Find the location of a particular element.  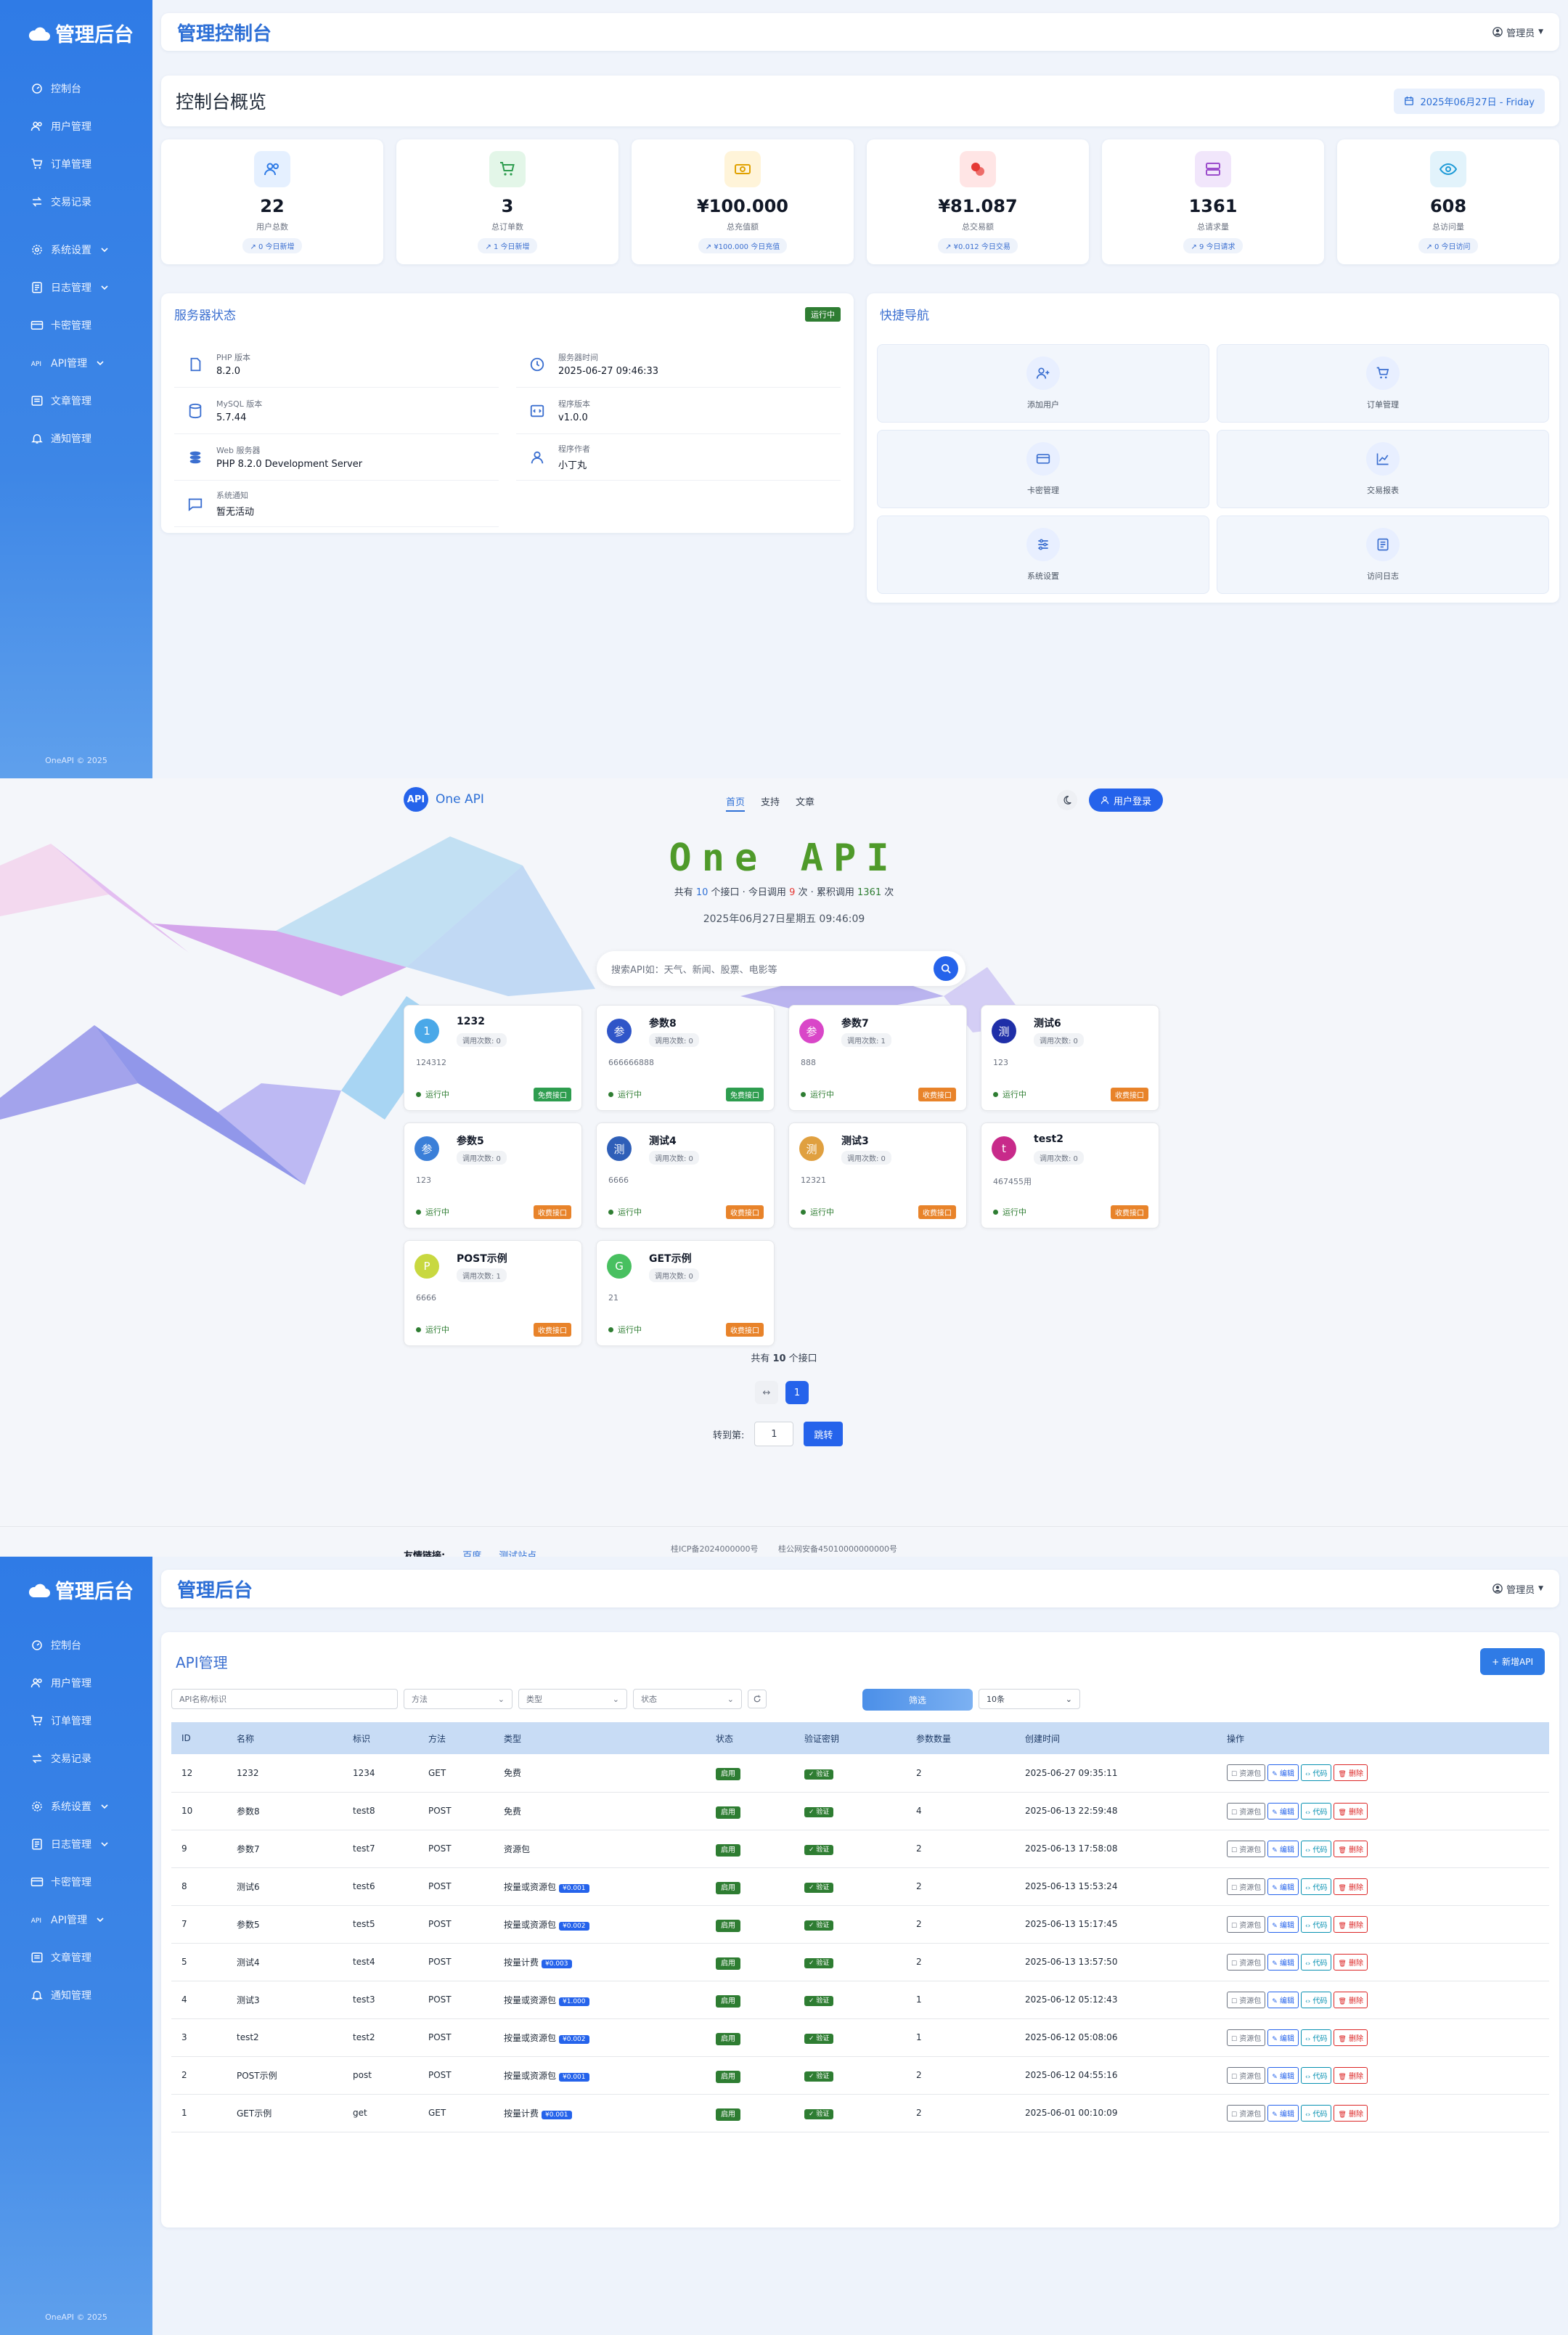

quick-nav-item: 订单管理 is located at coordinates (1383, 384).